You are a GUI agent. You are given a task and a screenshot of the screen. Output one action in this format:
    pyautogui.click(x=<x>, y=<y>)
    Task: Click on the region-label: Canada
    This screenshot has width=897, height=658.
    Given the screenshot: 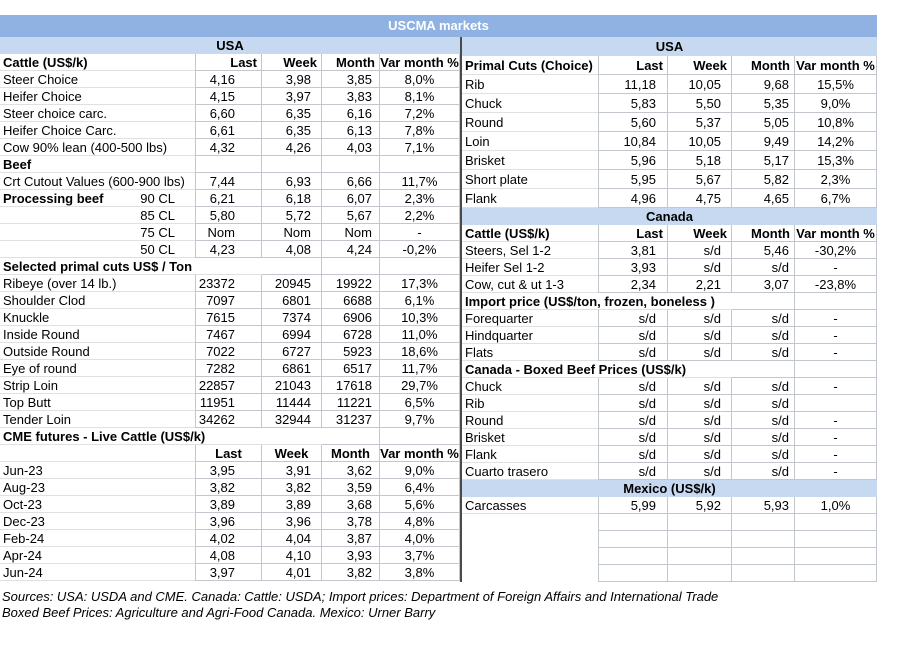 What is the action you would take?
    pyautogui.click(x=669, y=216)
    